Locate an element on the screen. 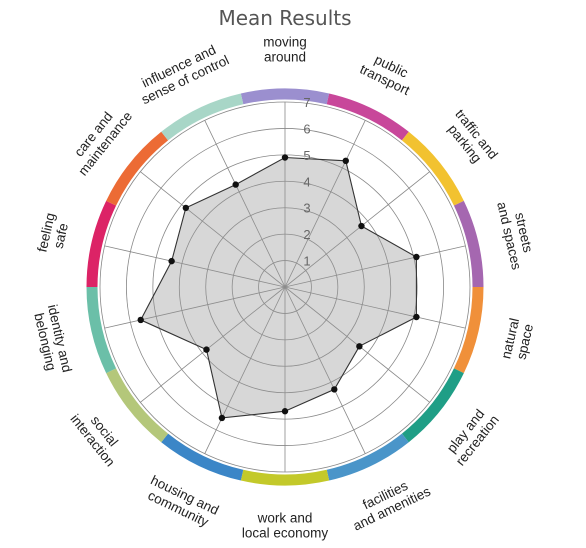 This screenshot has width=586, height=548. tick-label: 3 is located at coordinates (306, 208).